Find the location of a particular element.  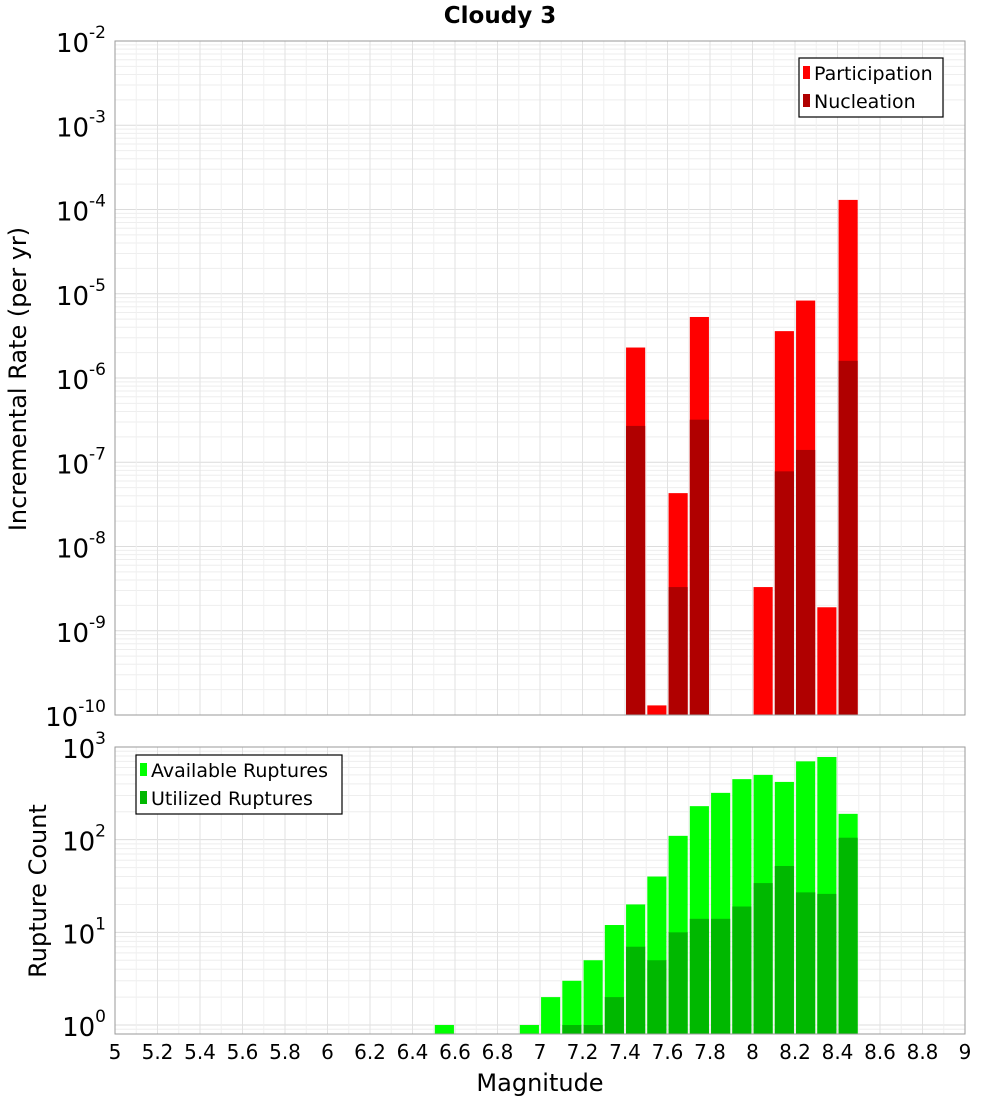

bottom-y-tick-label: 10³ is located at coordinates (84, 747).